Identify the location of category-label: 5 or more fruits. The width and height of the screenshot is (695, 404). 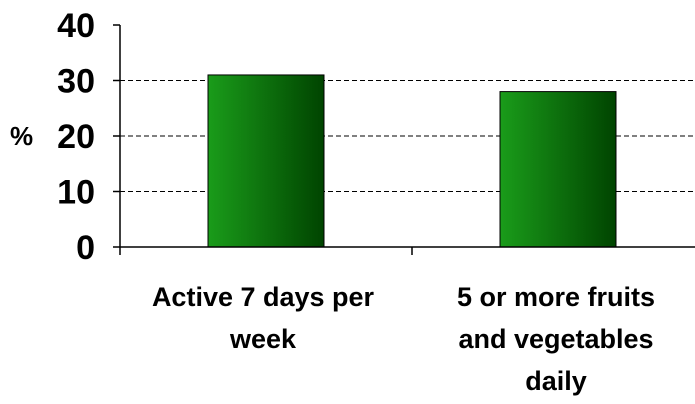
(556, 297).